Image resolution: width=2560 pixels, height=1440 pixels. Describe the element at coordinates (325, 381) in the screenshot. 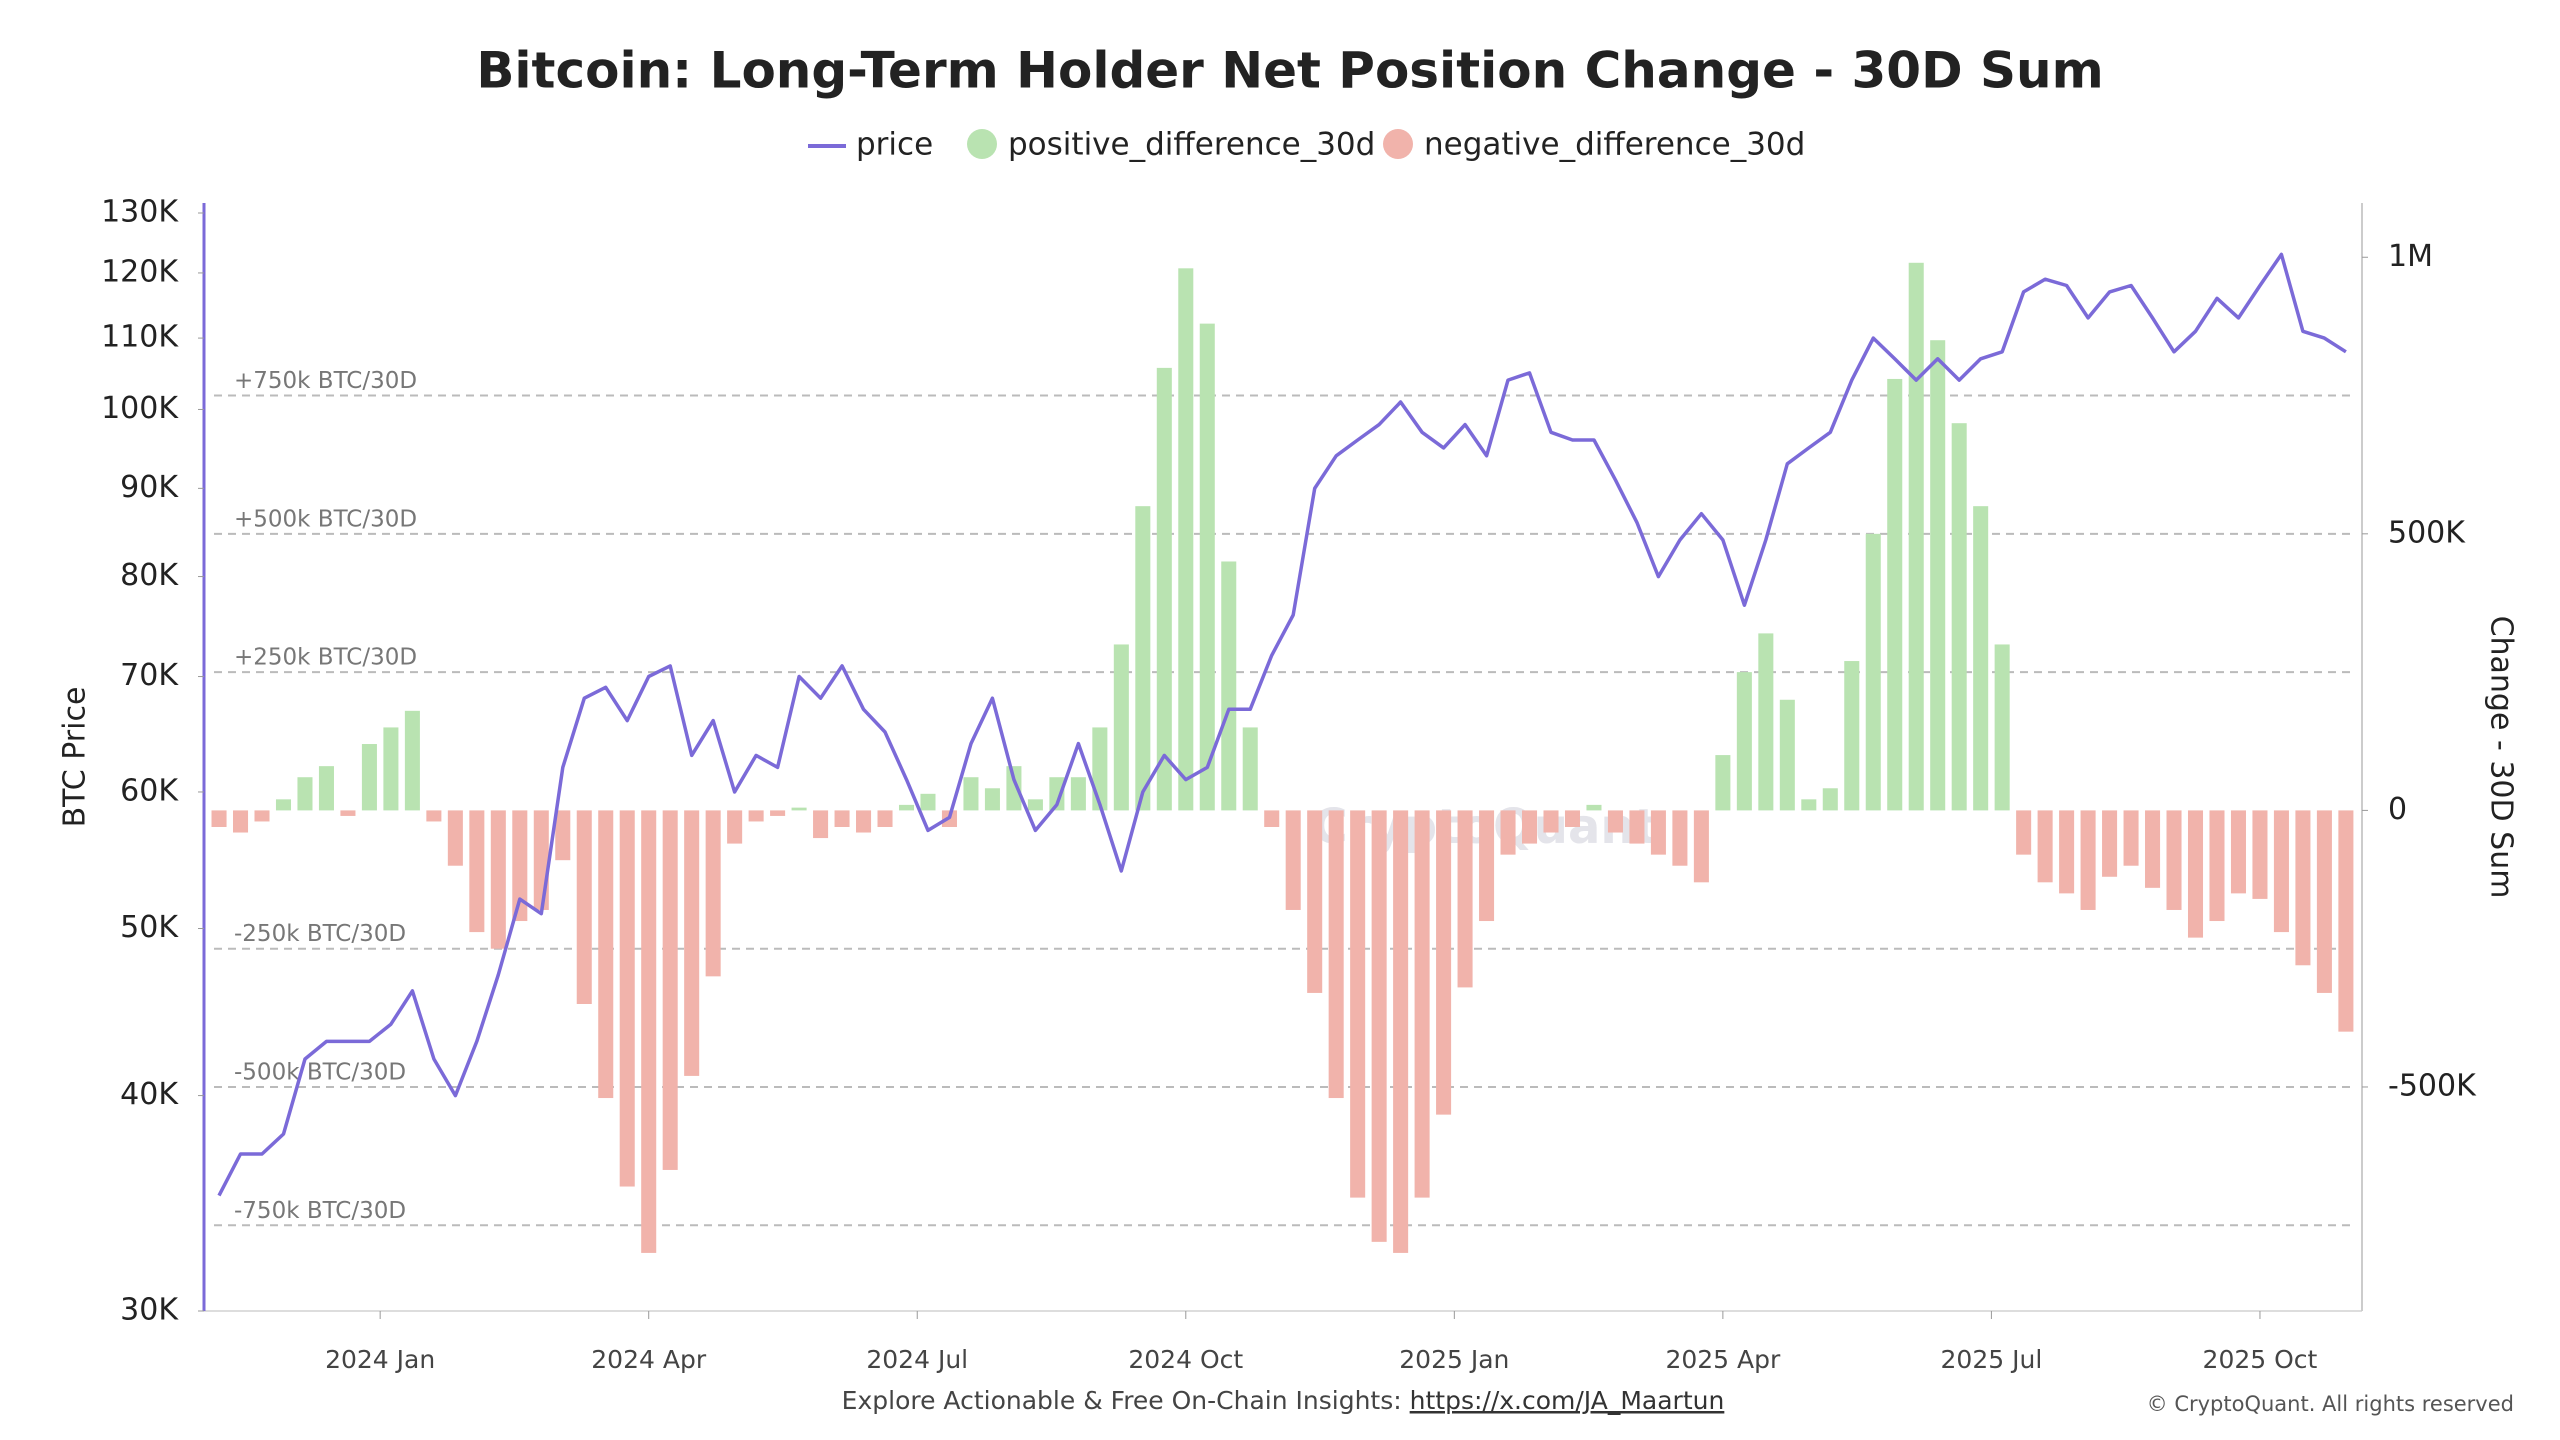

I see `reference-label: +750k BTC/30D` at that location.